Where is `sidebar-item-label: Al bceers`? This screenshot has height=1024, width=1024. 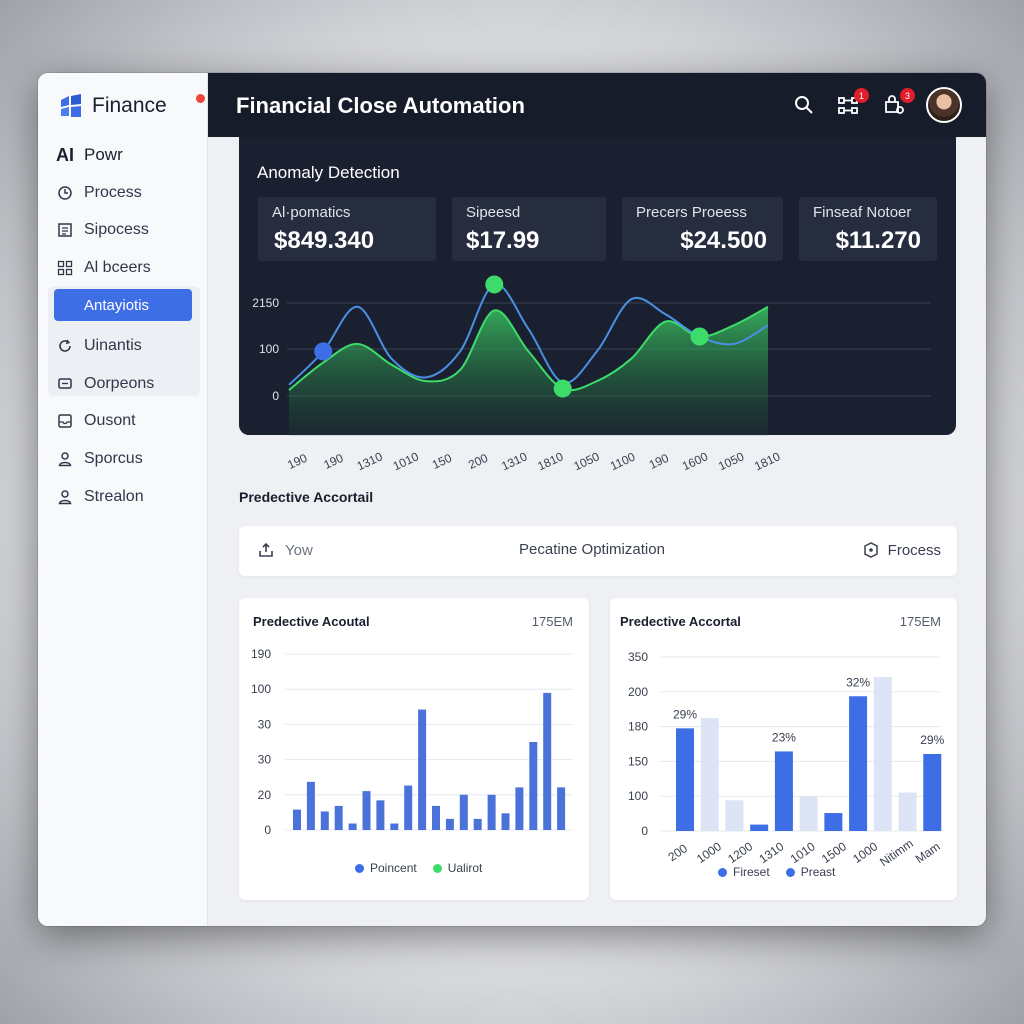
sidebar-item-label: Al bceers is located at coordinates (117, 267).